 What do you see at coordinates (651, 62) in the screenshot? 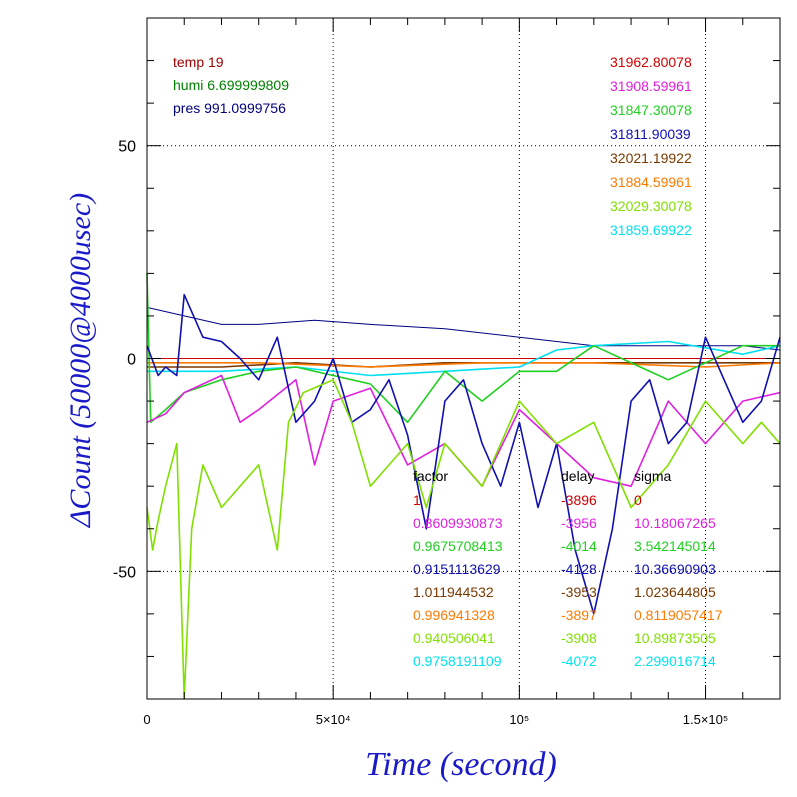
I see `mean-value: 31962.80078` at bounding box center [651, 62].